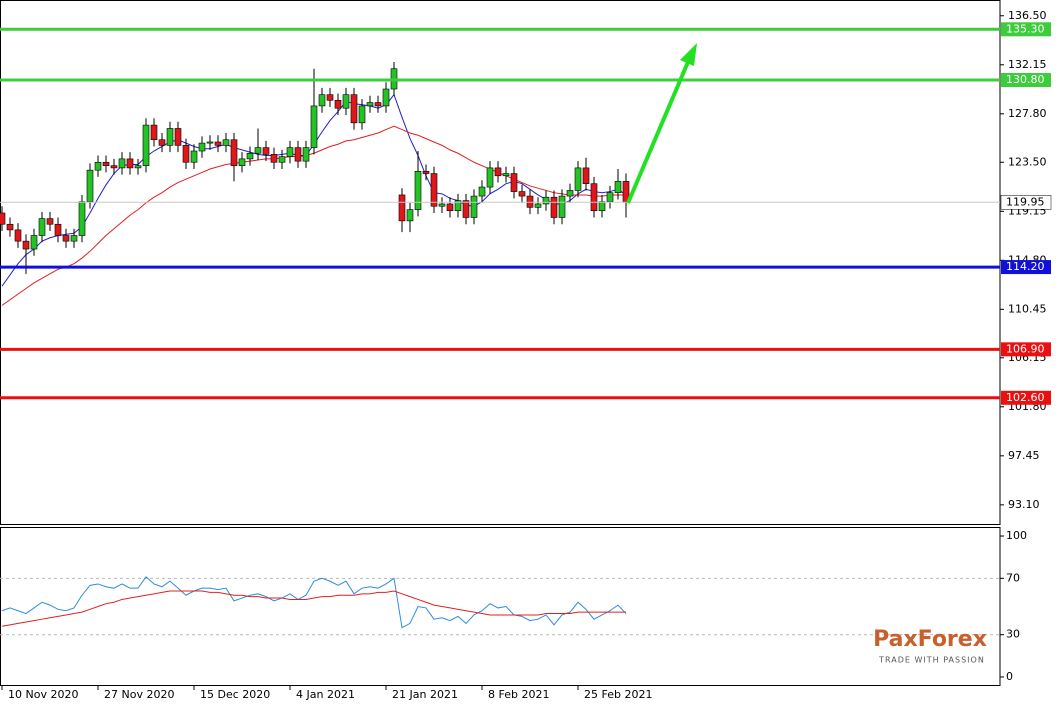 This screenshot has width=1058, height=704. Describe the element at coordinates (1013, 634) in the screenshot. I see `y-tick-label: 30` at that location.